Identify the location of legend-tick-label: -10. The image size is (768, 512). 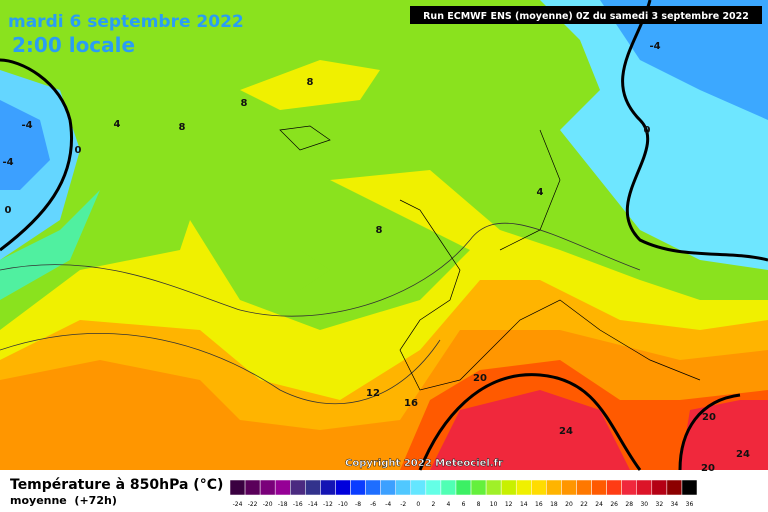
(343, 504).